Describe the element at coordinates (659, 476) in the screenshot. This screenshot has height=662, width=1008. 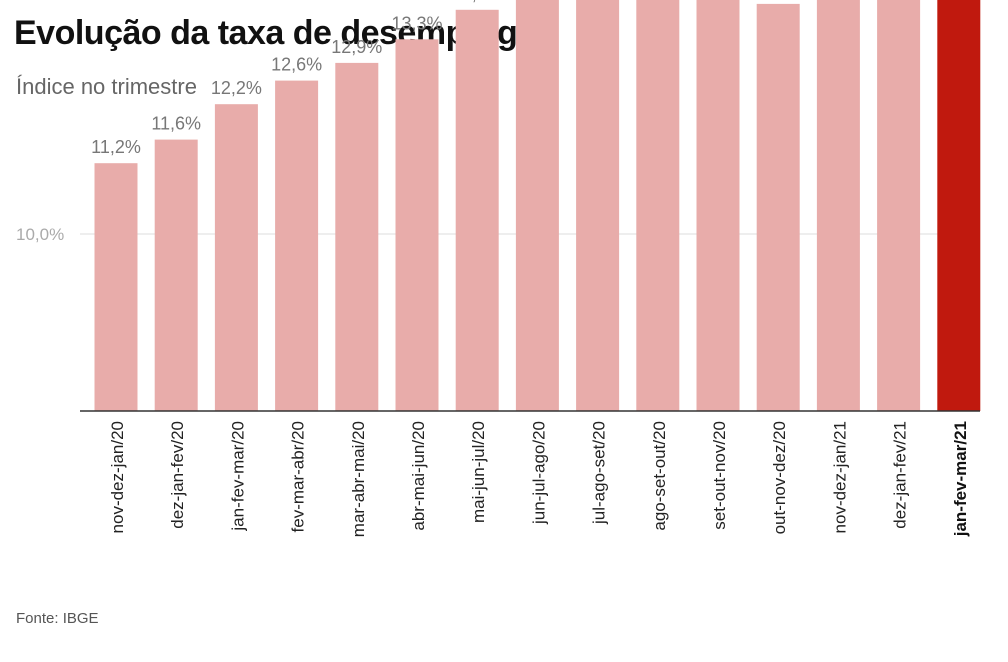
I see `category-label: ago-set-out/20` at that location.